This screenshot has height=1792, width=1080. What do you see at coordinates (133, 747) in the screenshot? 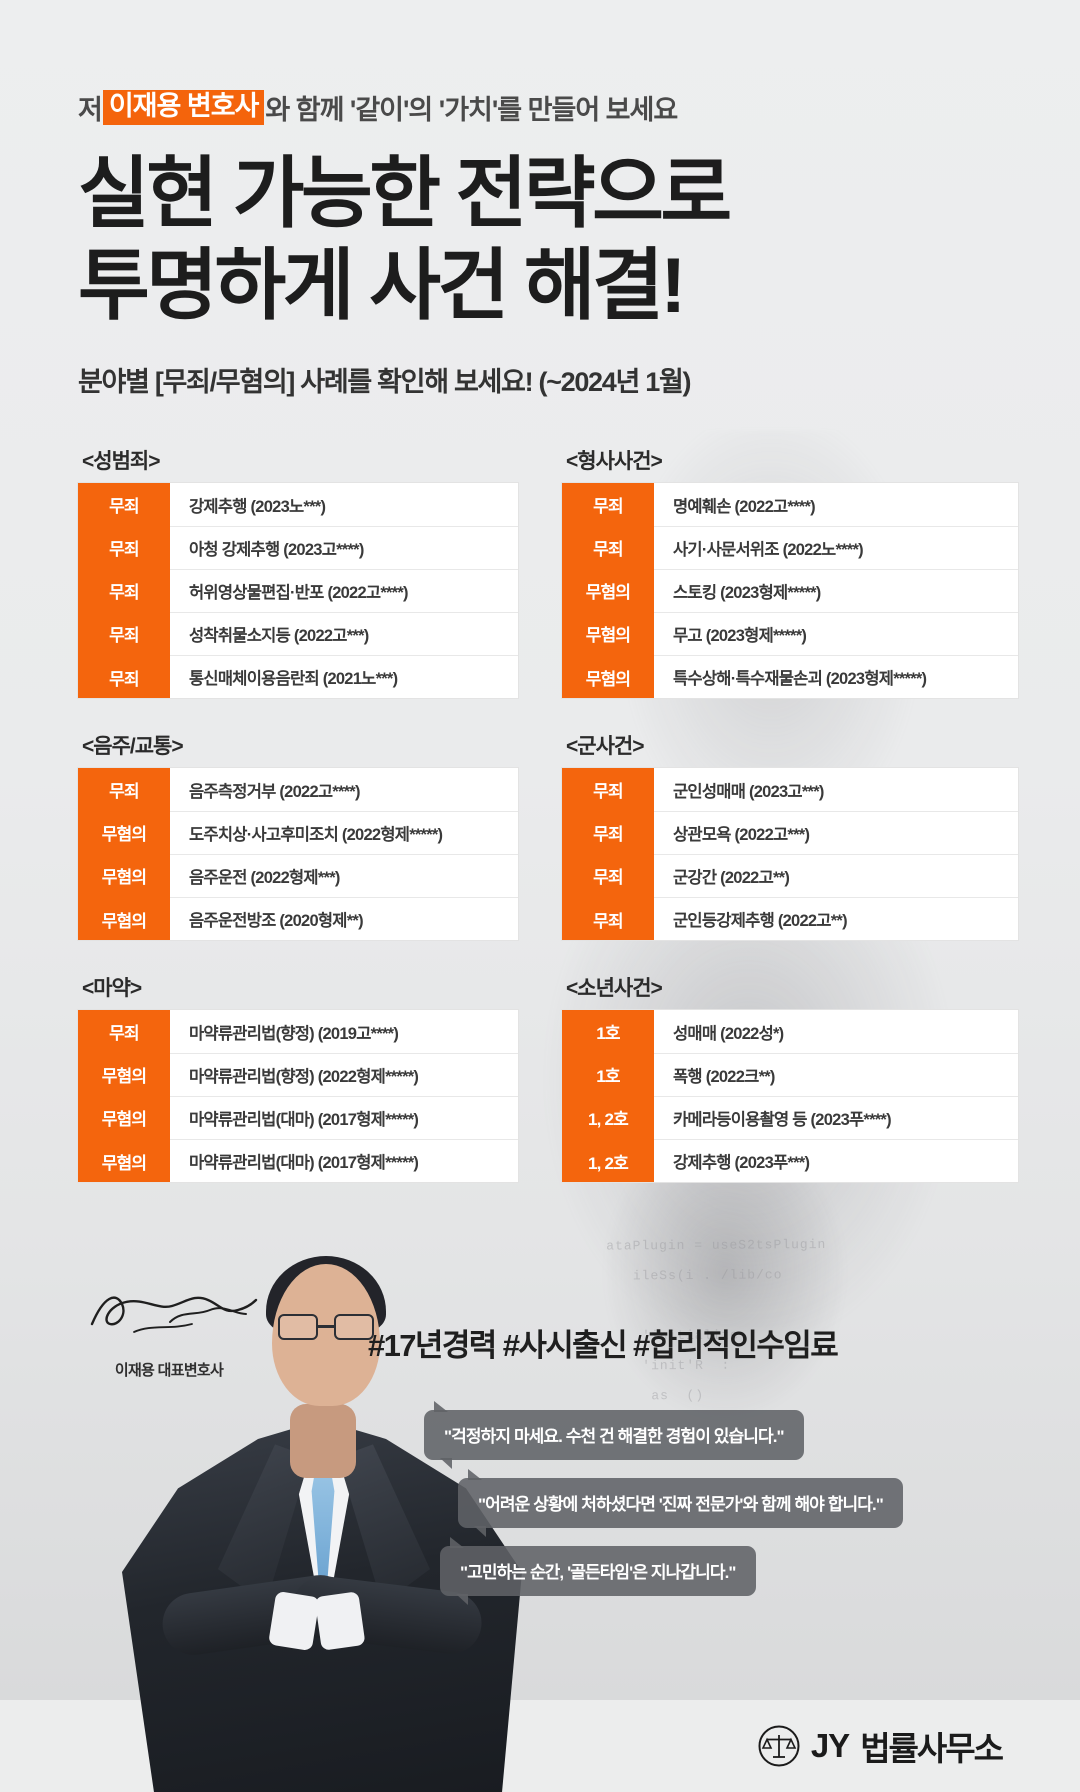
I see `section-caption: <음주/교통>` at bounding box center [133, 747].